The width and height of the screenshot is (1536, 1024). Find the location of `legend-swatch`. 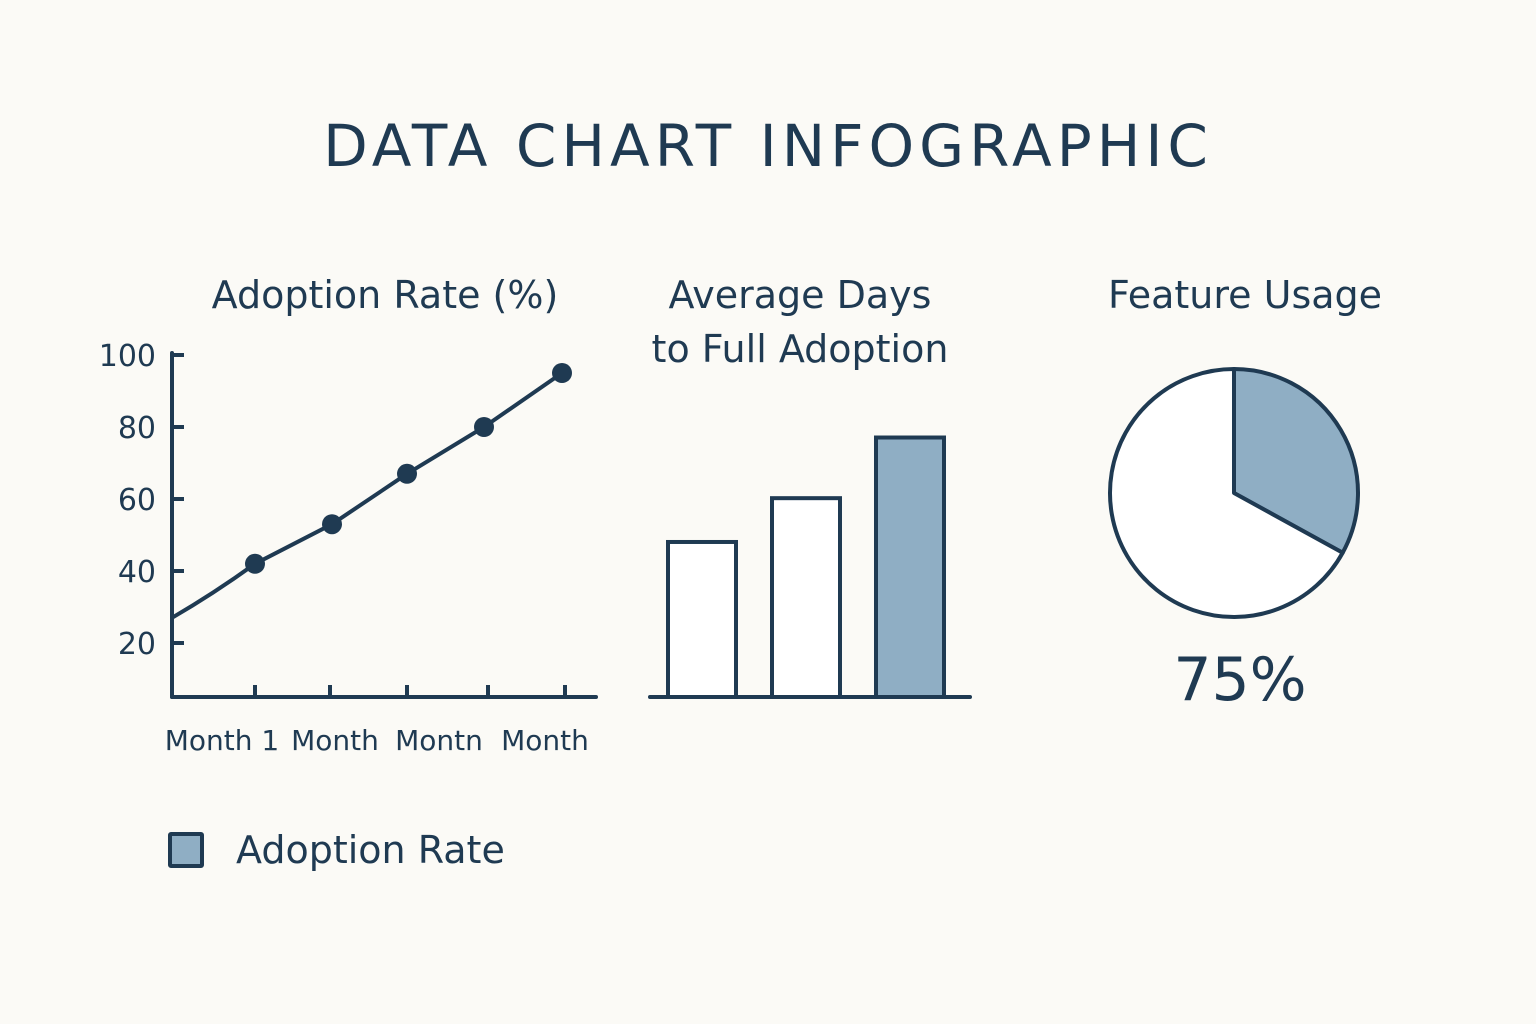

legend-swatch is located at coordinates (186, 850).